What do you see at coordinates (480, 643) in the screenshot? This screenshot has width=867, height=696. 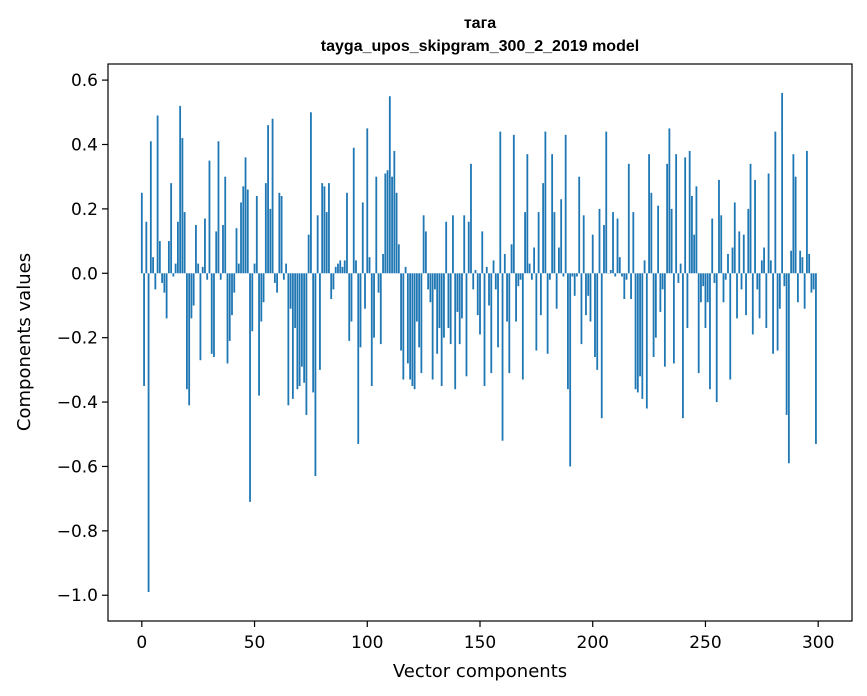 I see `x-tick-label: 150` at bounding box center [480, 643].